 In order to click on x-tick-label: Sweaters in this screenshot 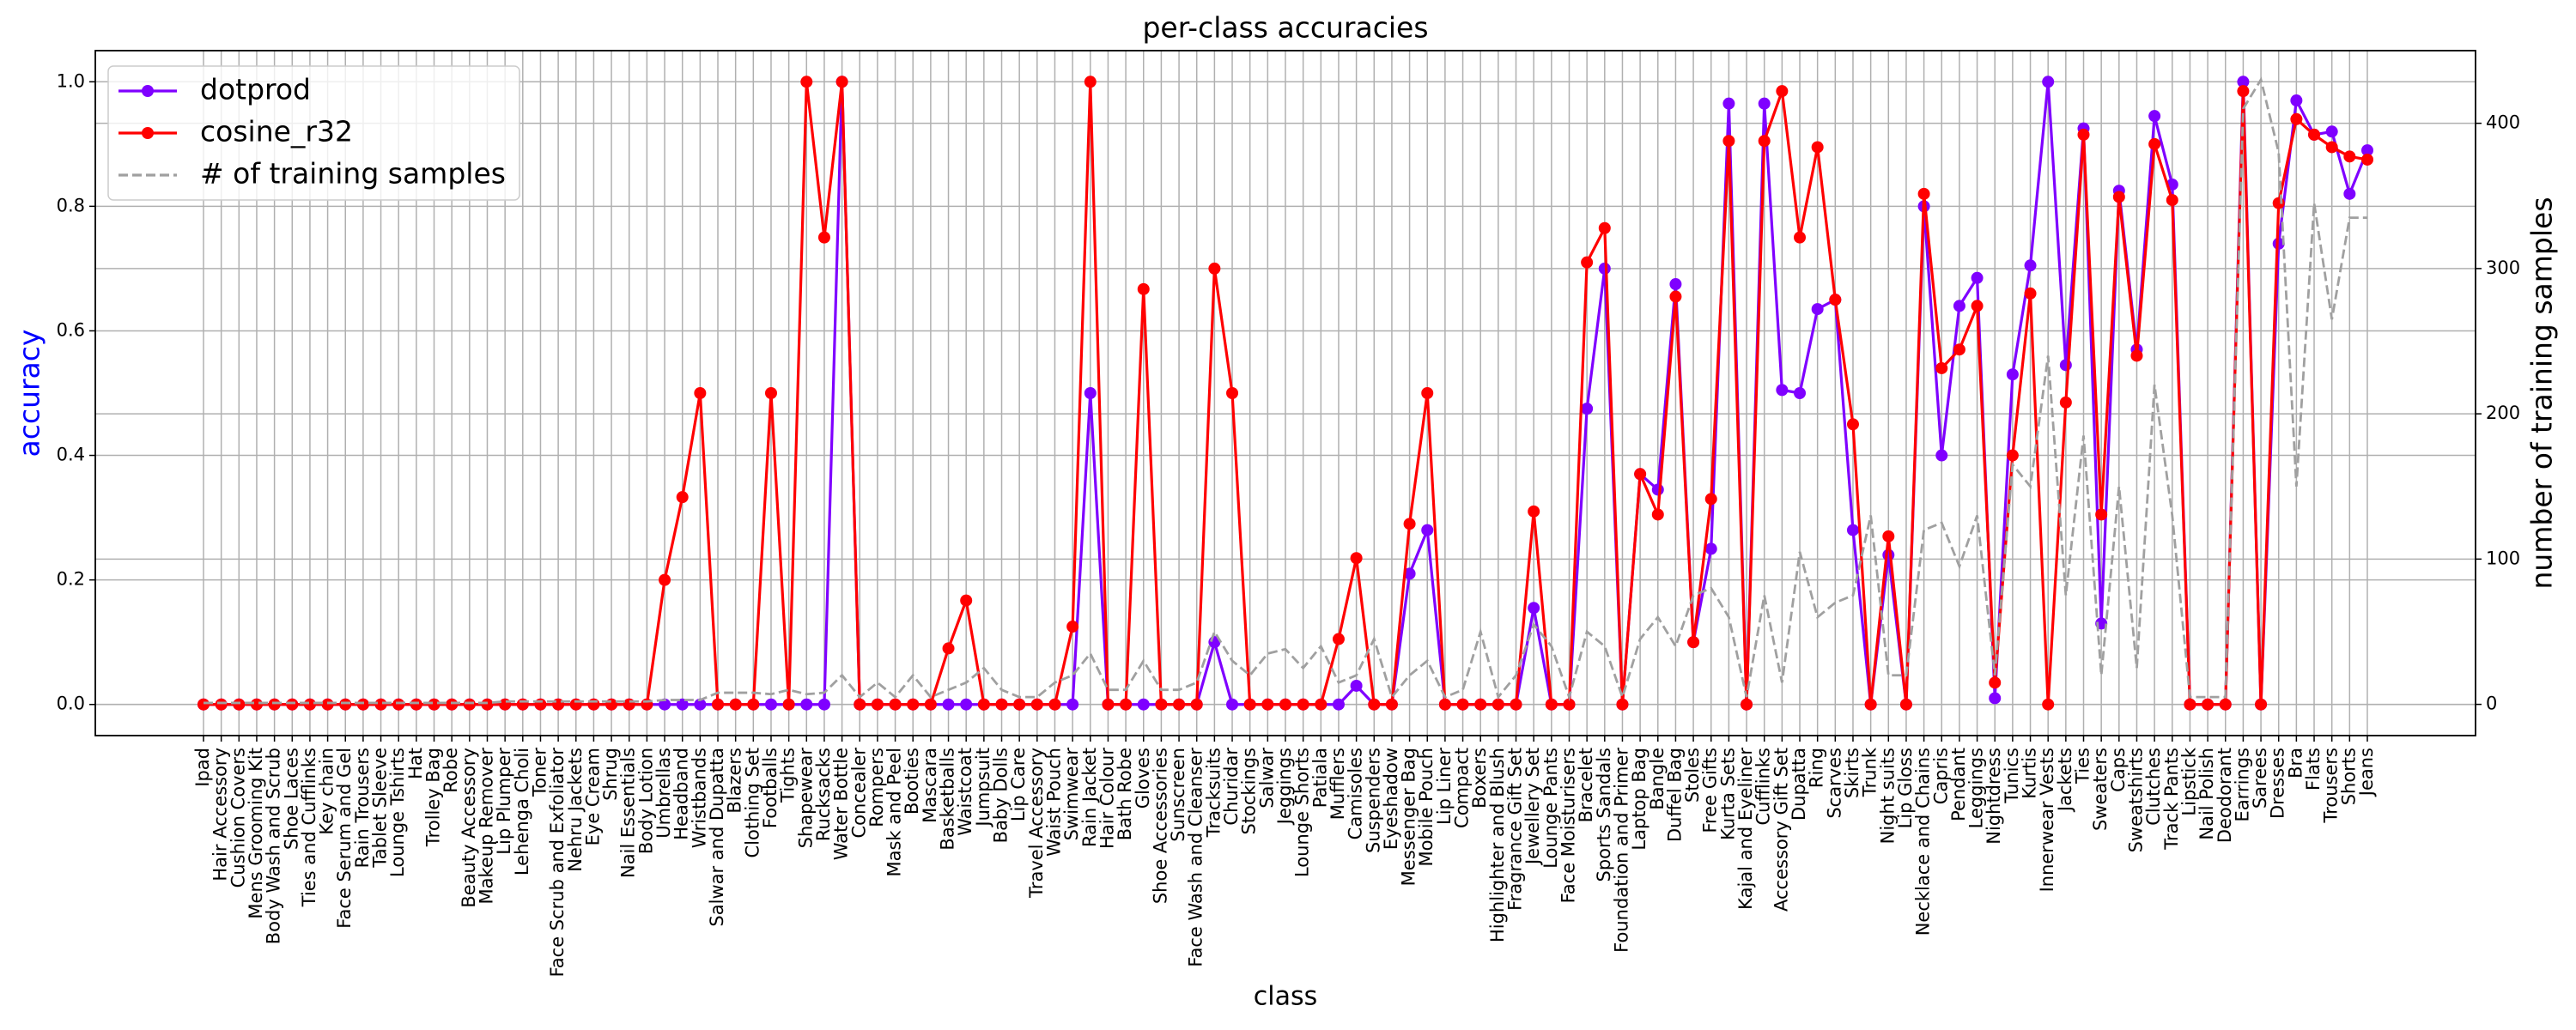, I will do `click(2100, 789)`.